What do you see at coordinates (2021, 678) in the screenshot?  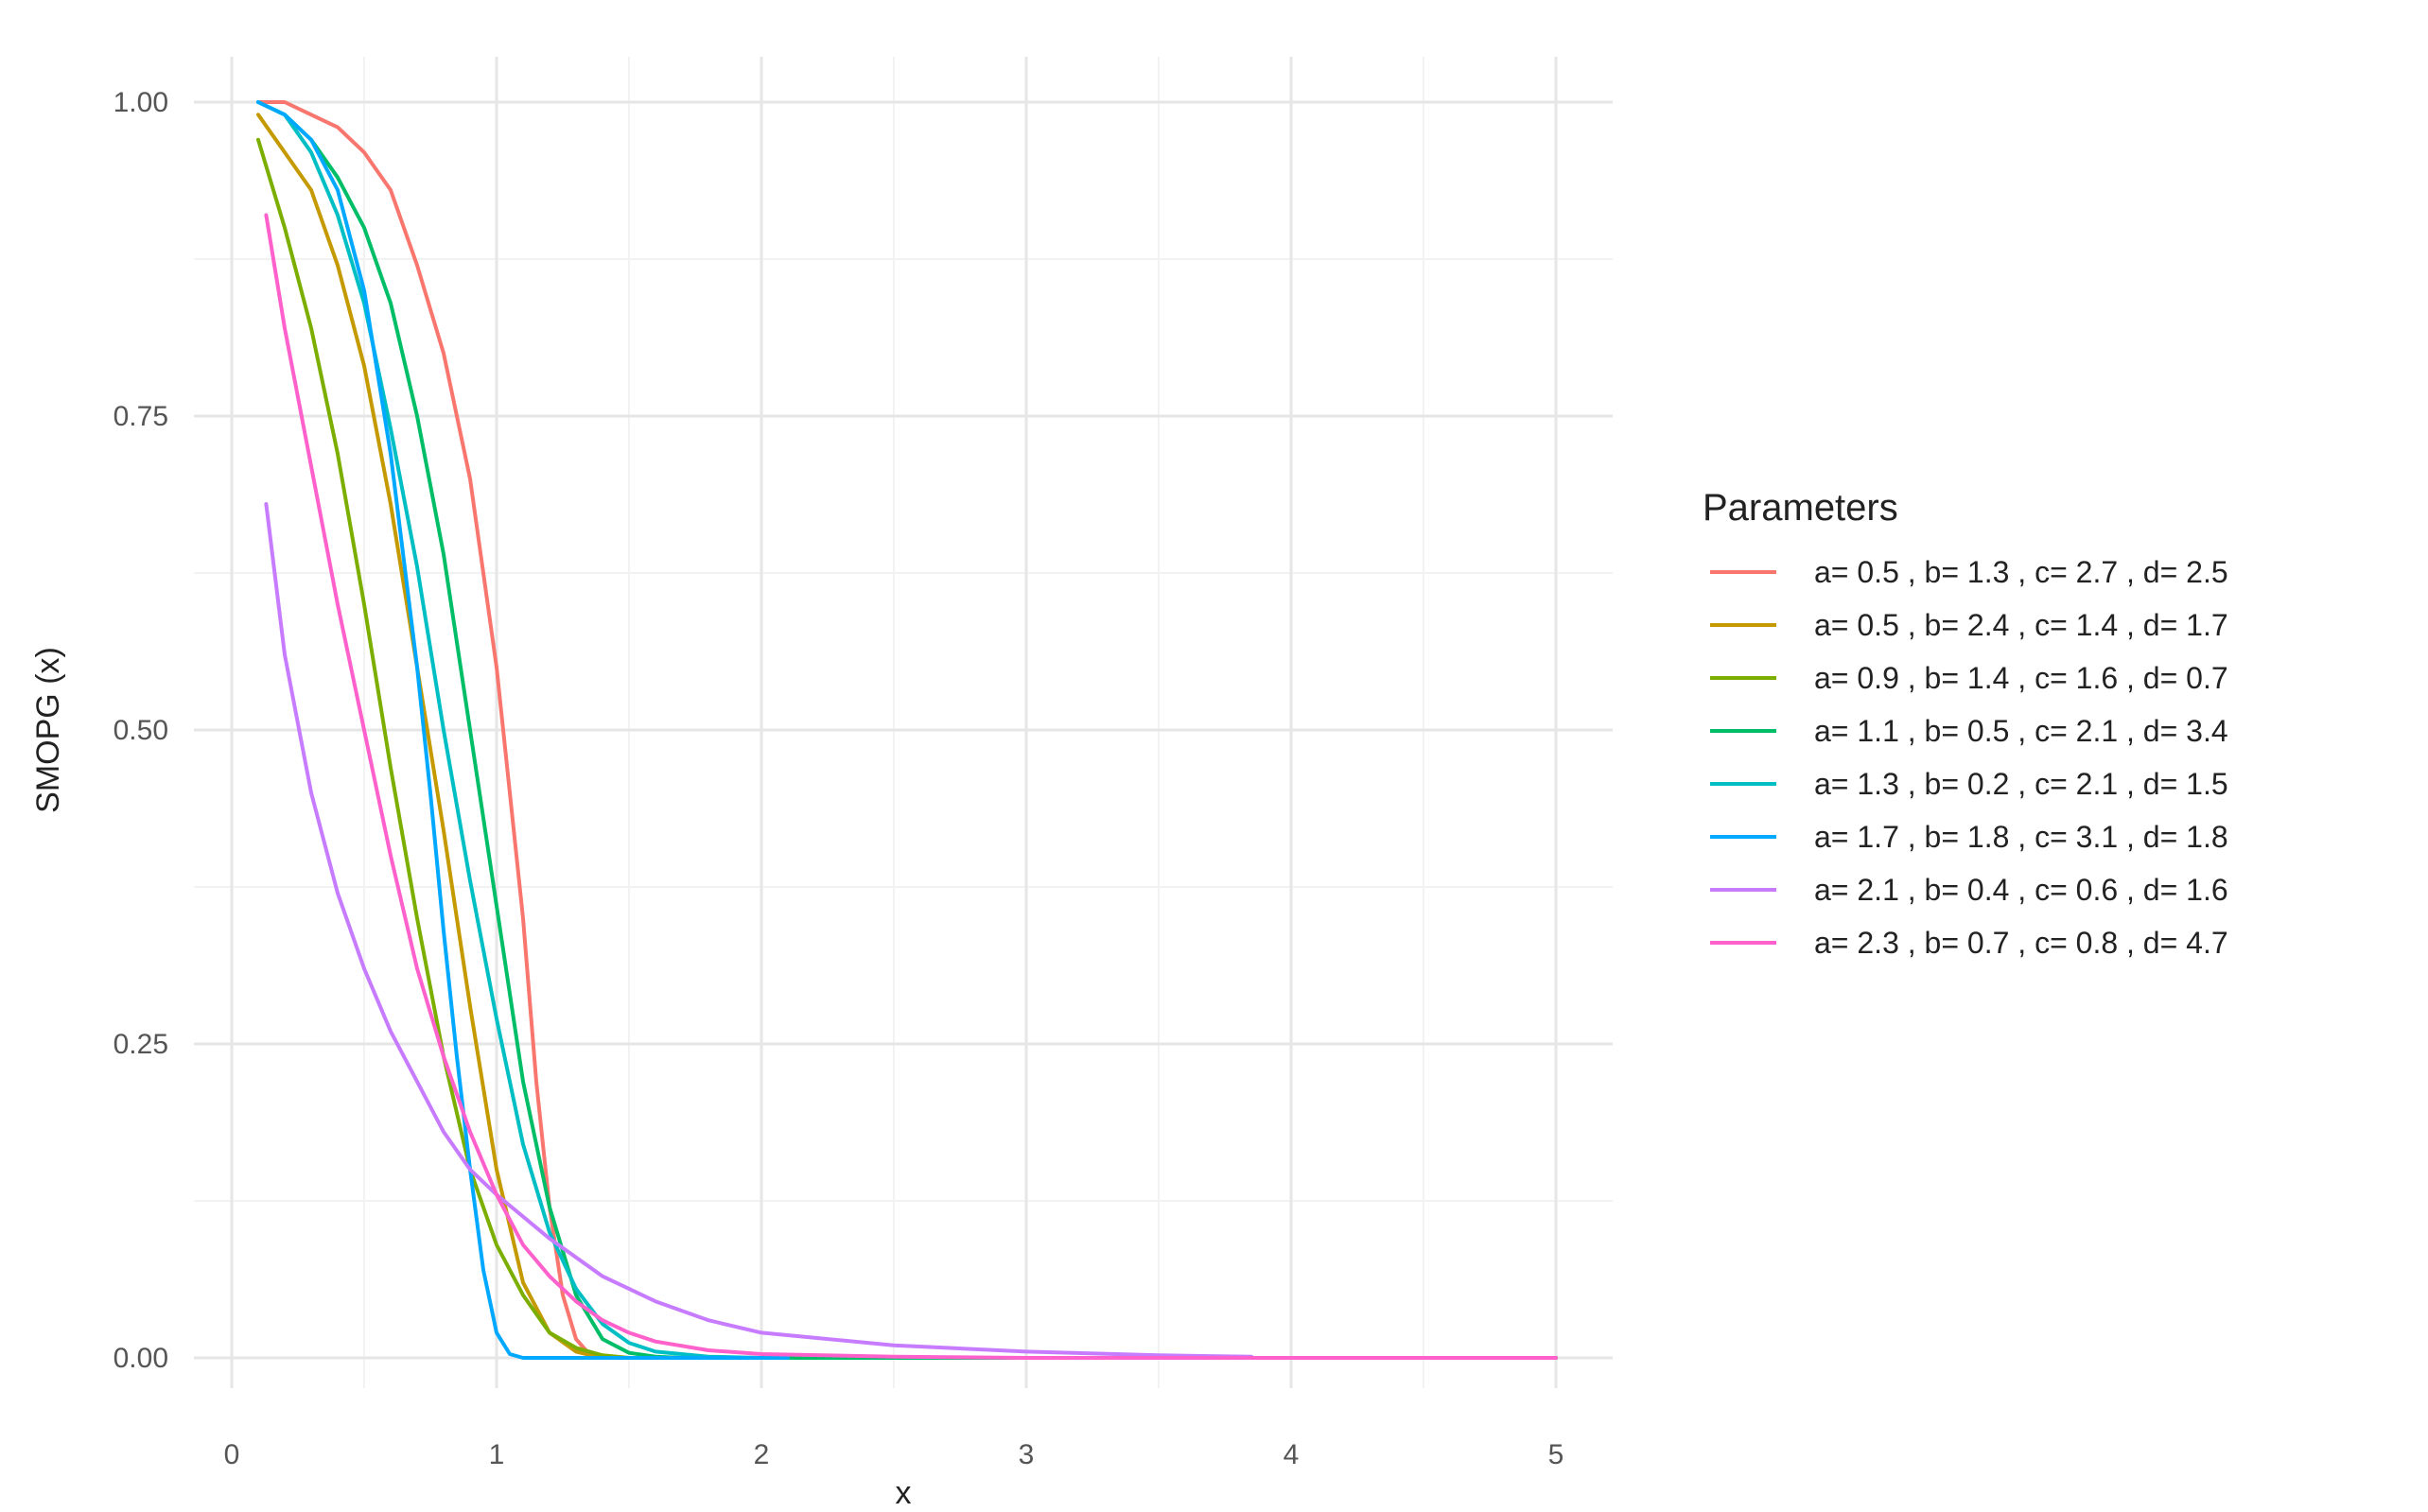 I see `legend-label: a= 0.9 , b= 1.4 , c= 1.6 , d= 0.7` at bounding box center [2021, 678].